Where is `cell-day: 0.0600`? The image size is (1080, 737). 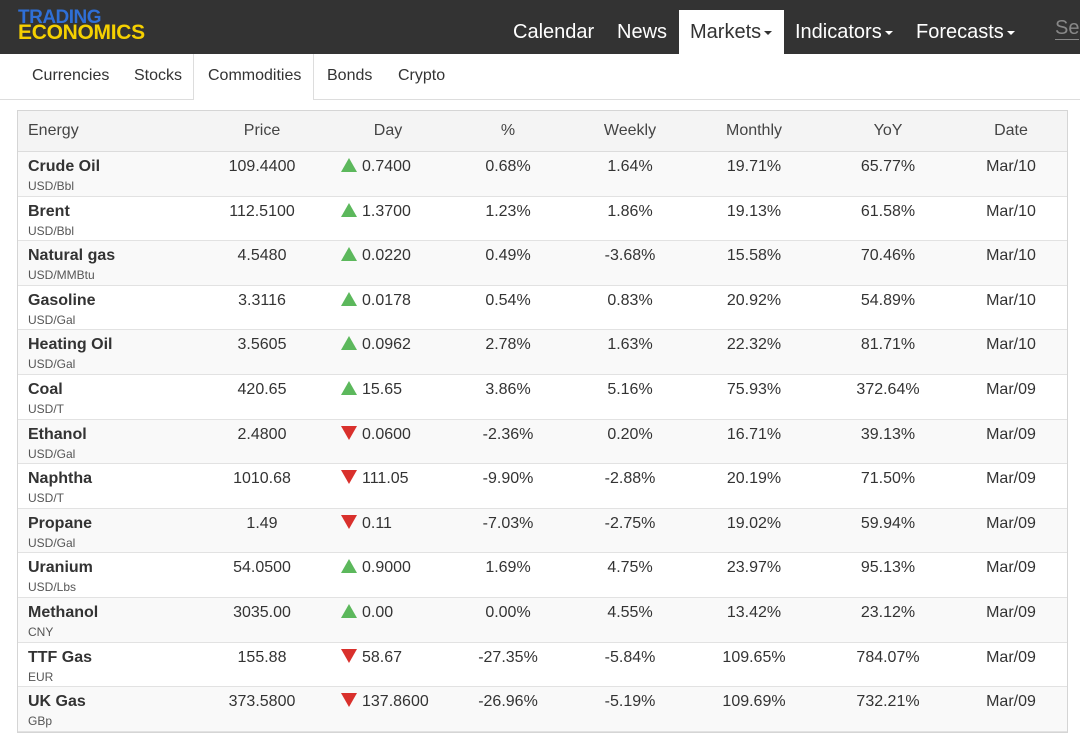
cell-day: 0.0600 is located at coordinates (376, 434).